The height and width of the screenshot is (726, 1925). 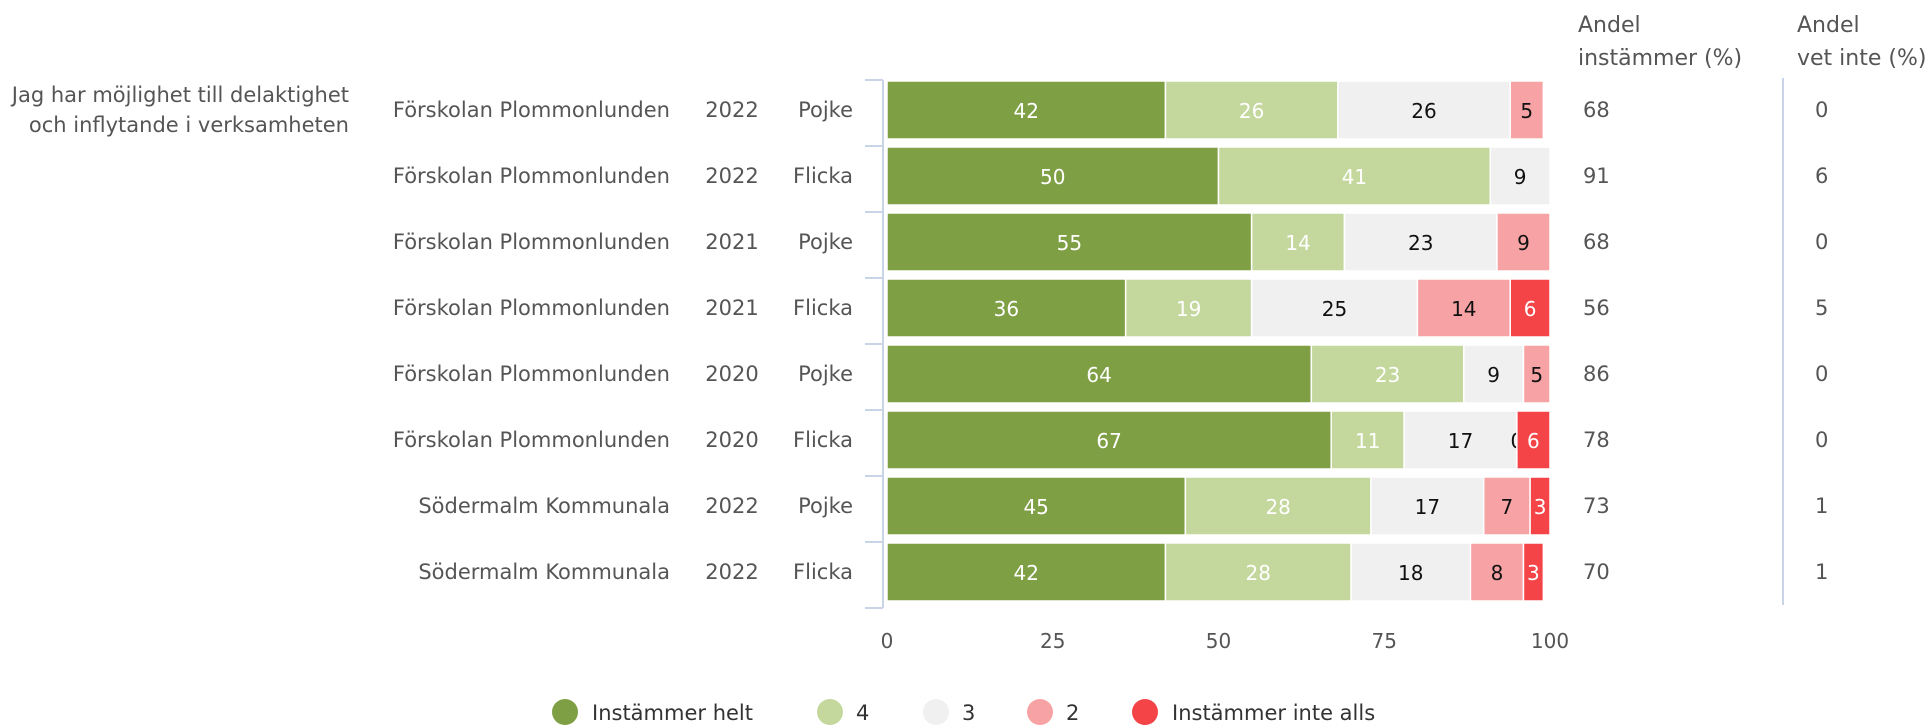 I want to click on legend-label: 3, so click(x=968, y=713).